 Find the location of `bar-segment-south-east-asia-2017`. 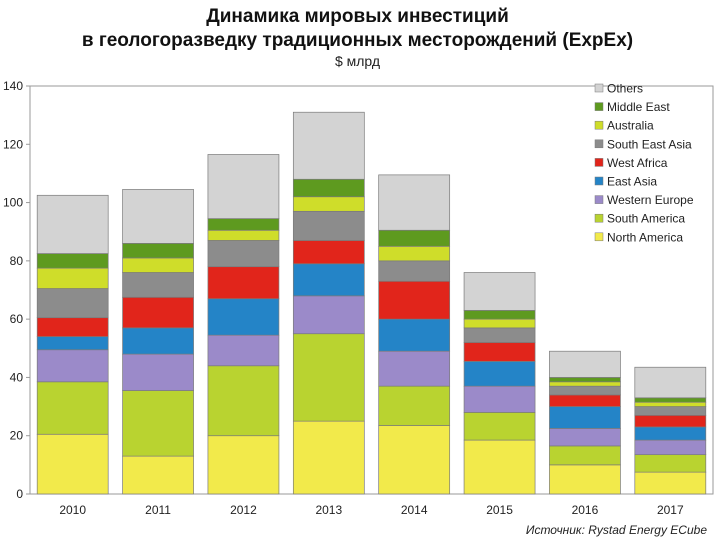

bar-segment-south-east-asia-2017 is located at coordinates (670, 411).